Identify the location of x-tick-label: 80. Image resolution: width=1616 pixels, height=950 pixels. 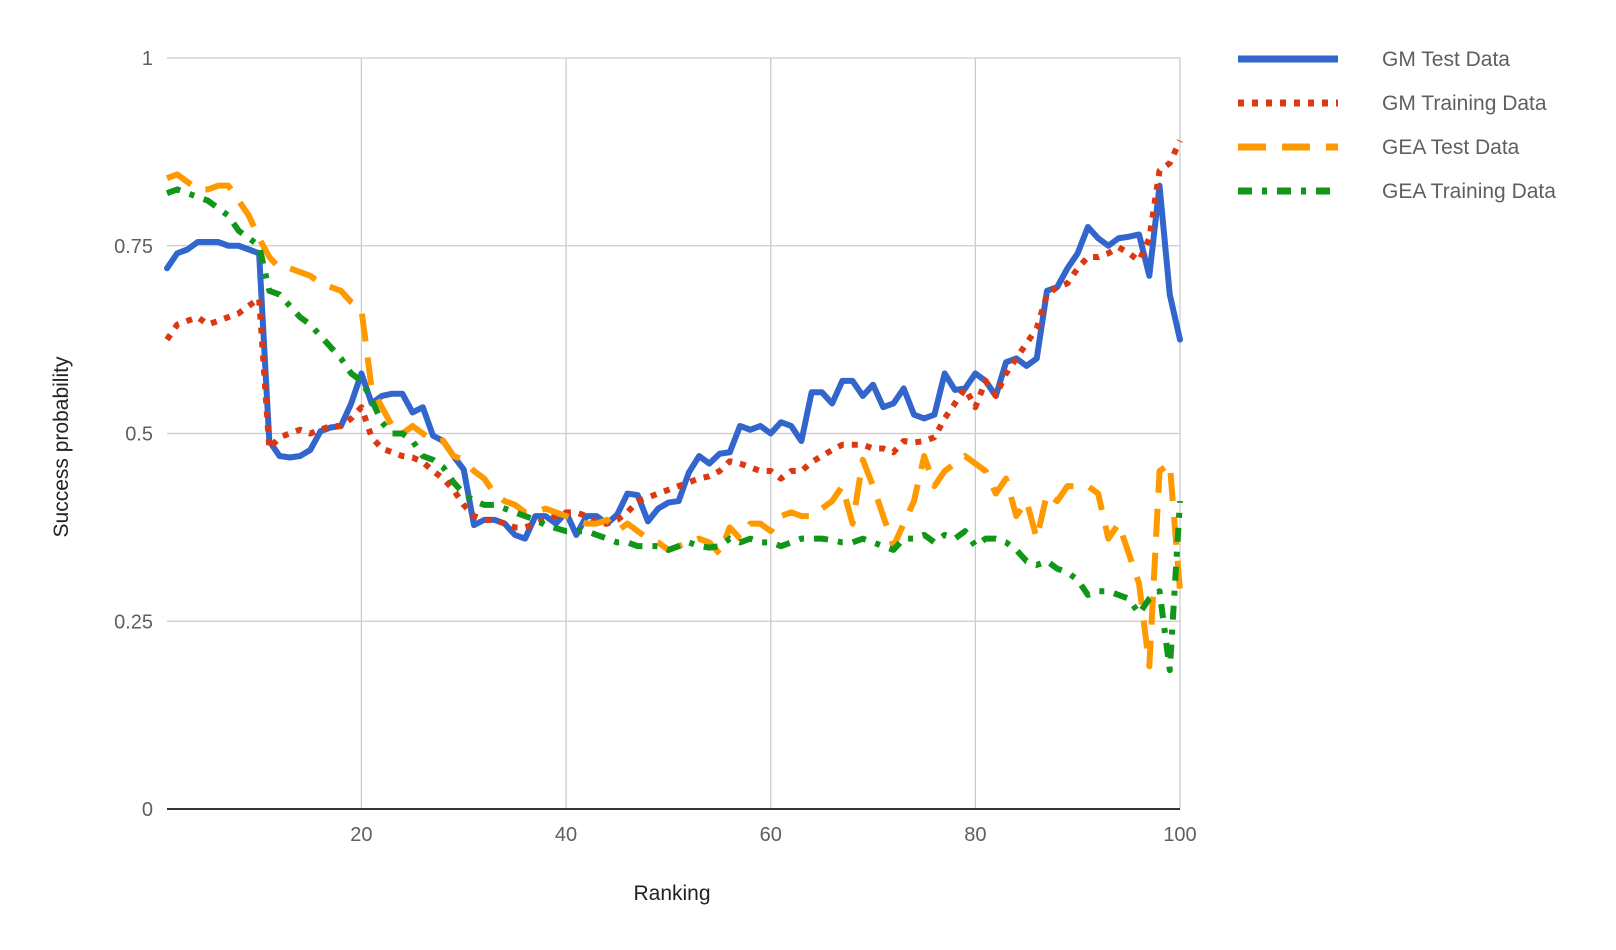
(975, 835).